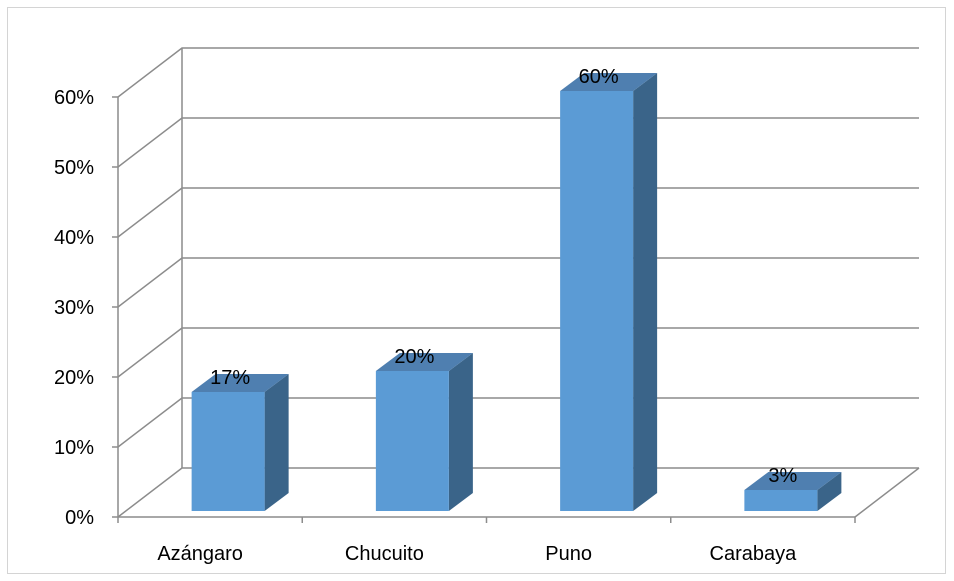 The image size is (954, 581). Describe the element at coordinates (599, 77) in the screenshot. I see `data-label: 60%` at that location.